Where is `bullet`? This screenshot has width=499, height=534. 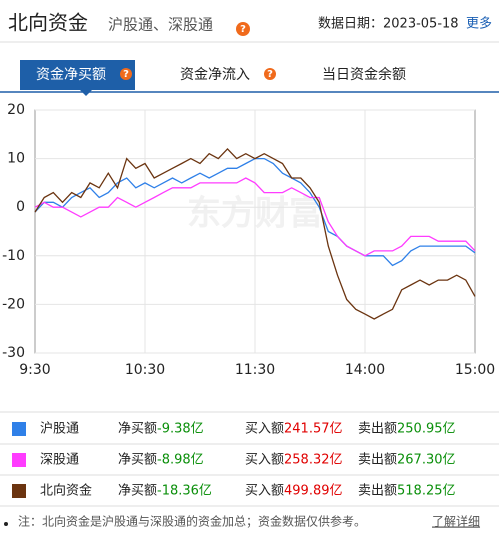 bullet is located at coordinates (6, 524).